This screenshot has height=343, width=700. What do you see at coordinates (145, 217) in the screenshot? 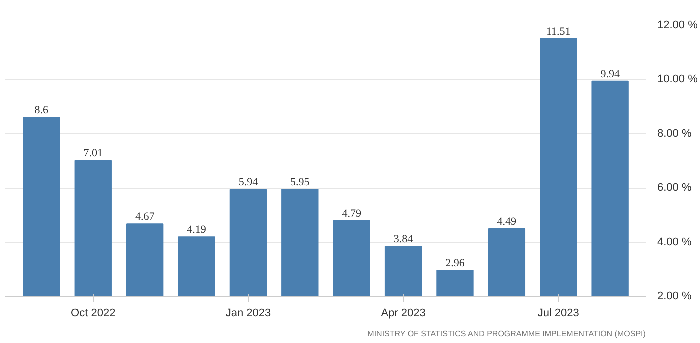
I see `data-label: 4.67` at bounding box center [145, 217].